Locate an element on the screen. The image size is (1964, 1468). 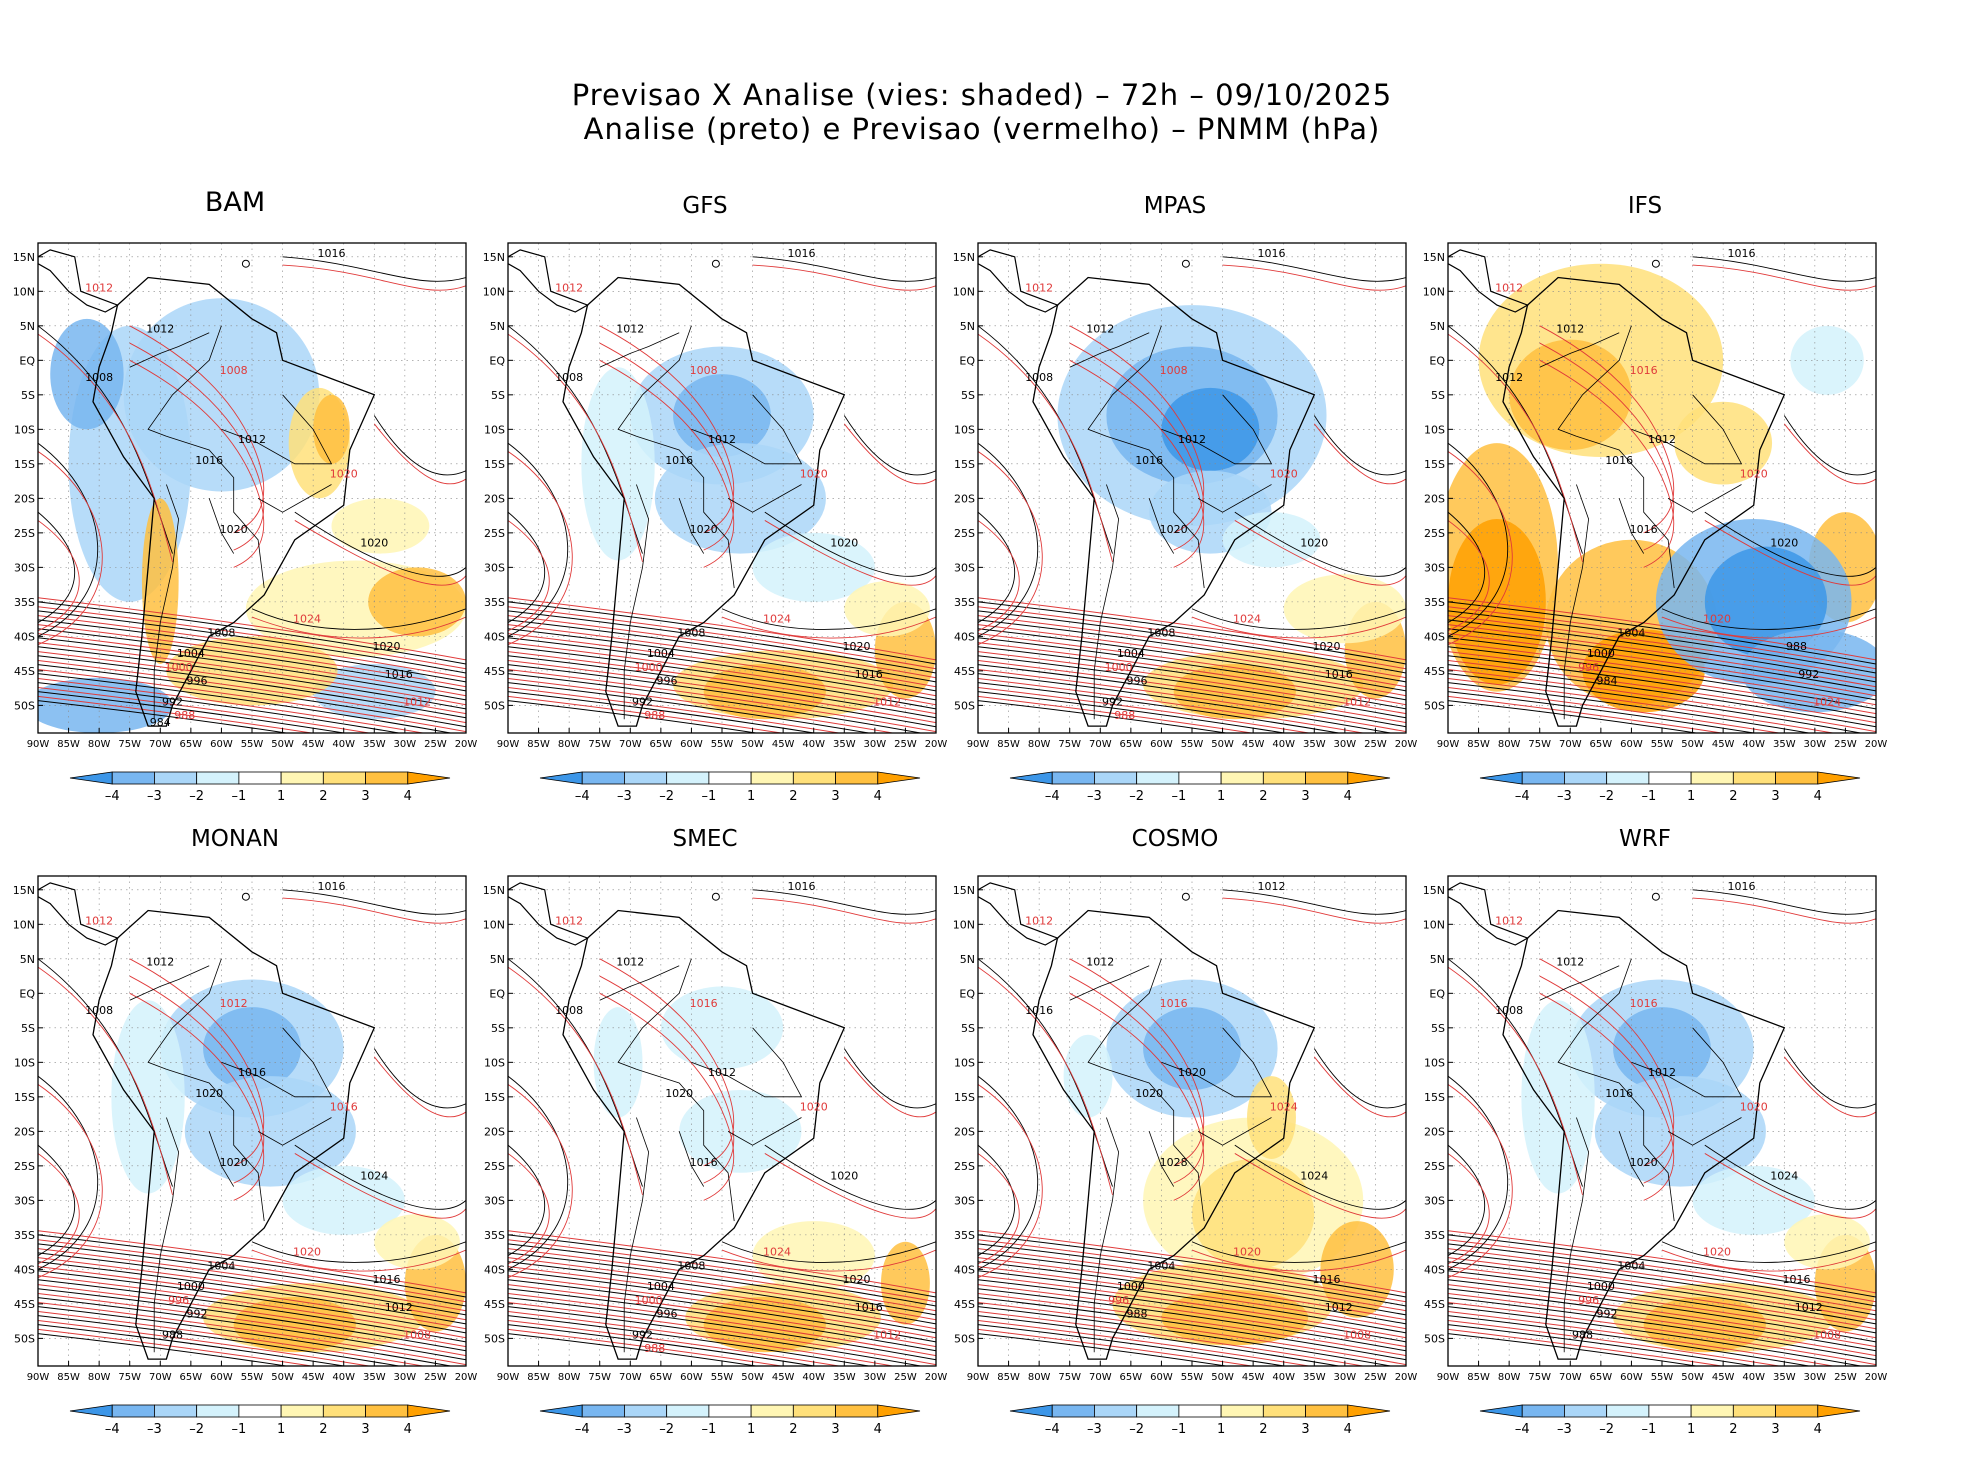
lon-label: 70W is located at coordinates (1100, 744).